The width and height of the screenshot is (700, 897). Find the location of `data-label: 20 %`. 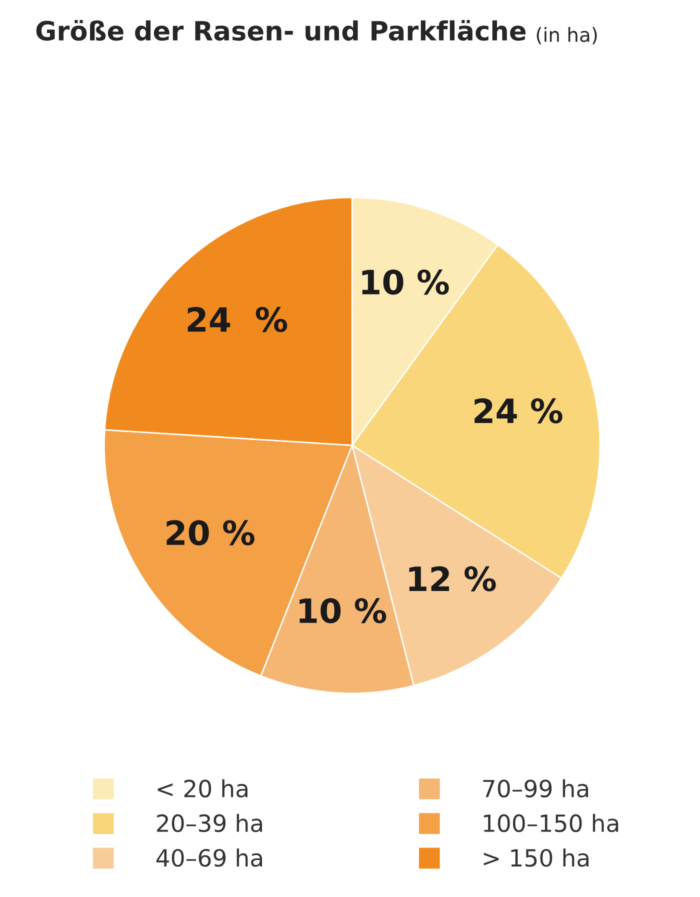

data-label: 20 % is located at coordinates (210, 533).